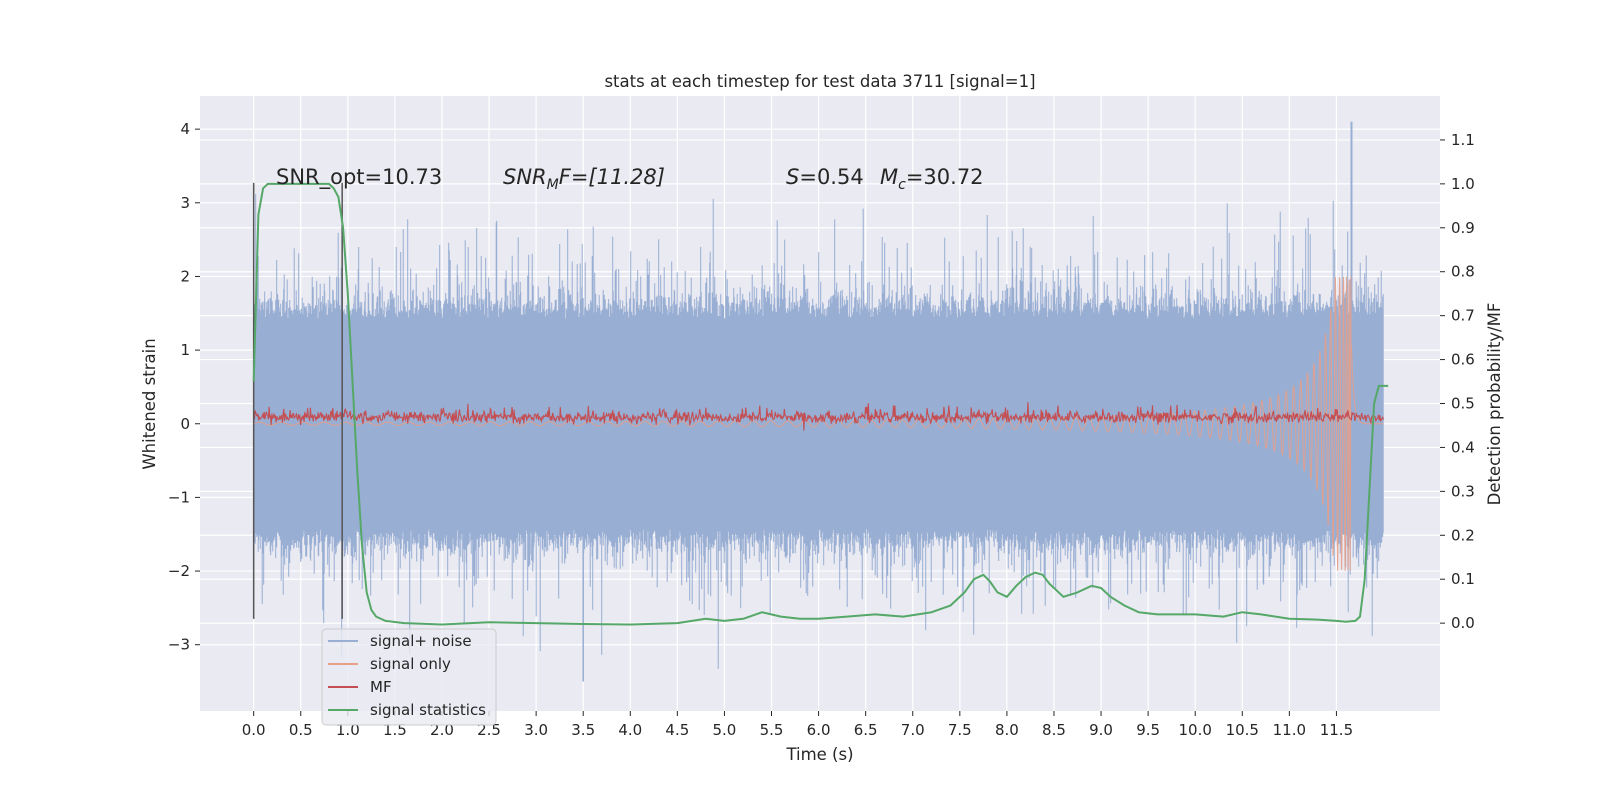 This screenshot has height=800, width=1600. Describe the element at coordinates (831, 177) in the screenshot. I see `annotation-s-value: =0.54` at that location.